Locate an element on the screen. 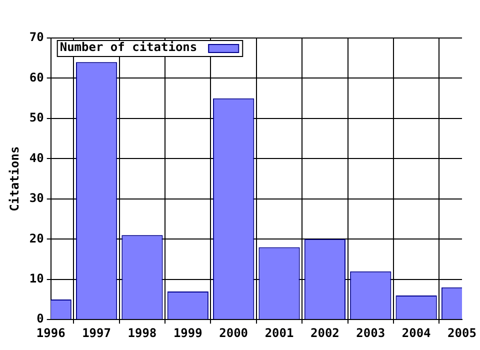 The width and height of the screenshot is (480, 350). x-tick-label: 2003 is located at coordinates (371, 333).